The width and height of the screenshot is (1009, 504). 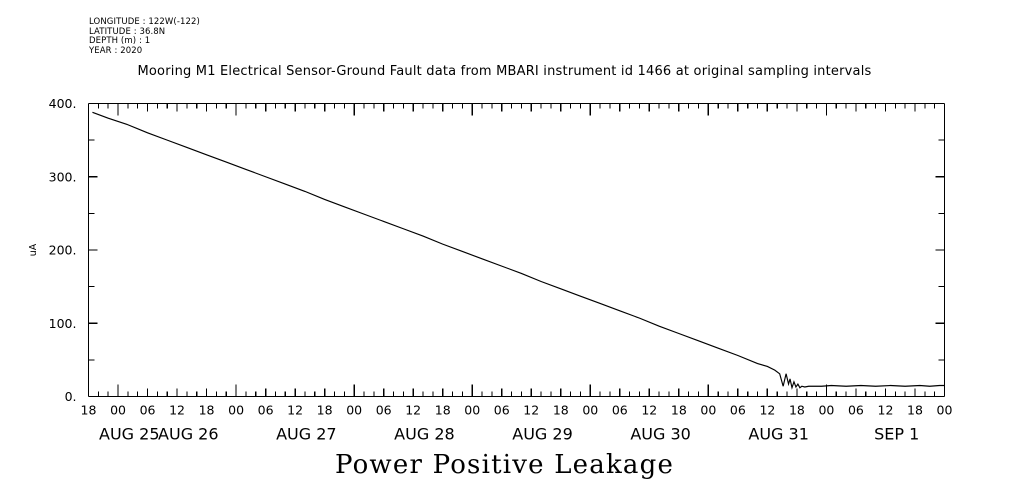 What do you see at coordinates (63, 323) in the screenshot?
I see `y-tick-label: 100.` at bounding box center [63, 323].